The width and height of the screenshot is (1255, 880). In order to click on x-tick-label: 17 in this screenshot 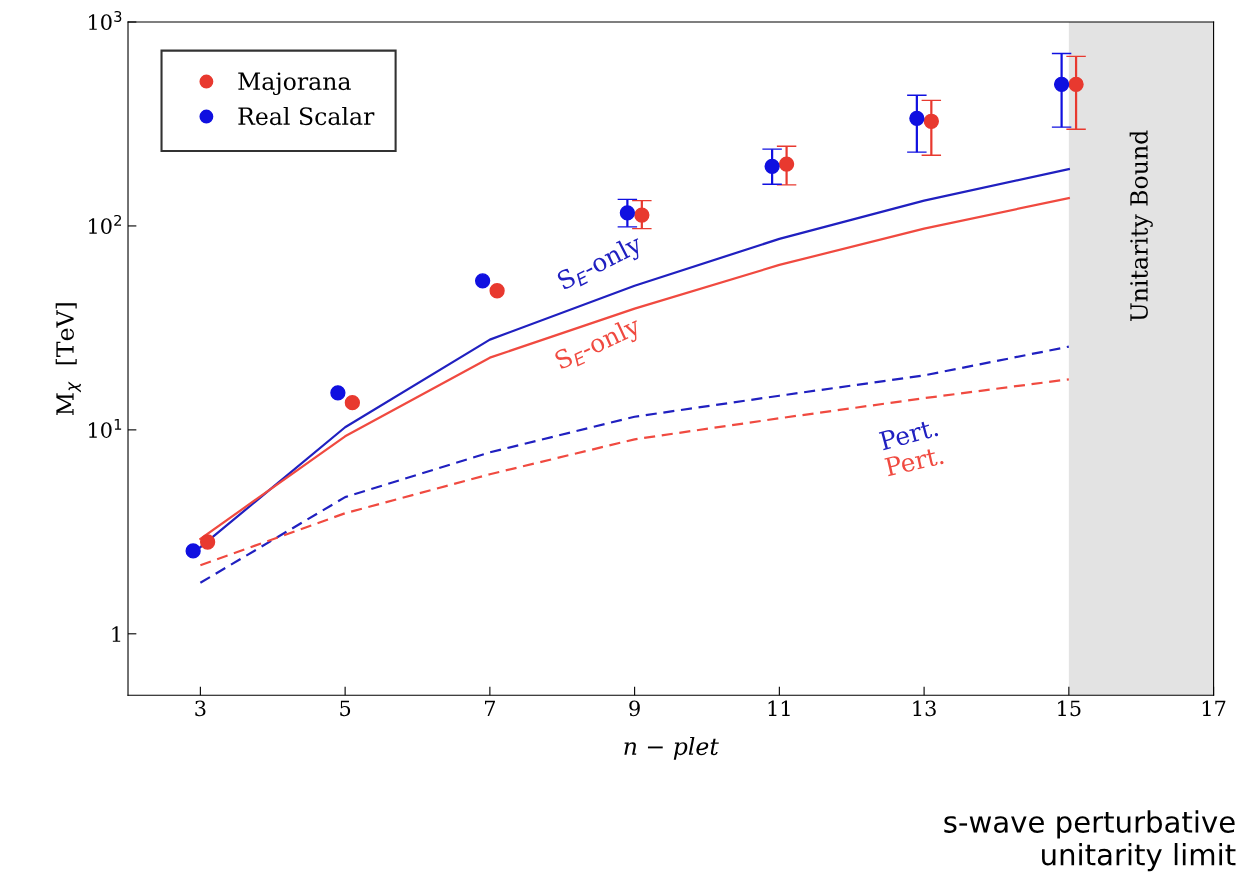, I will do `click(1214, 708)`.